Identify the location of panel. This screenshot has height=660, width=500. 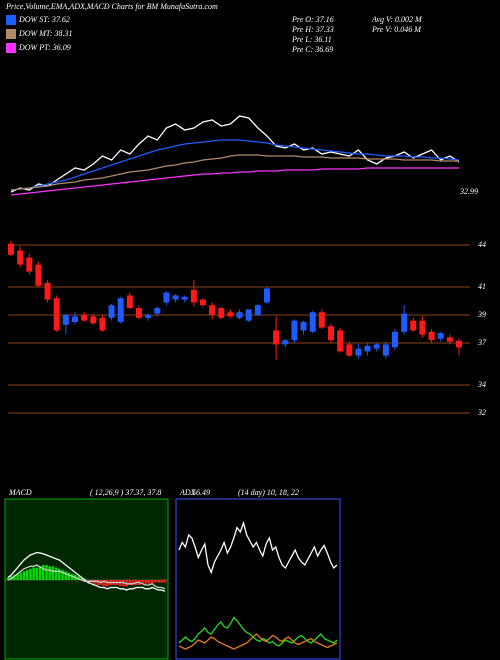
(86, 579).